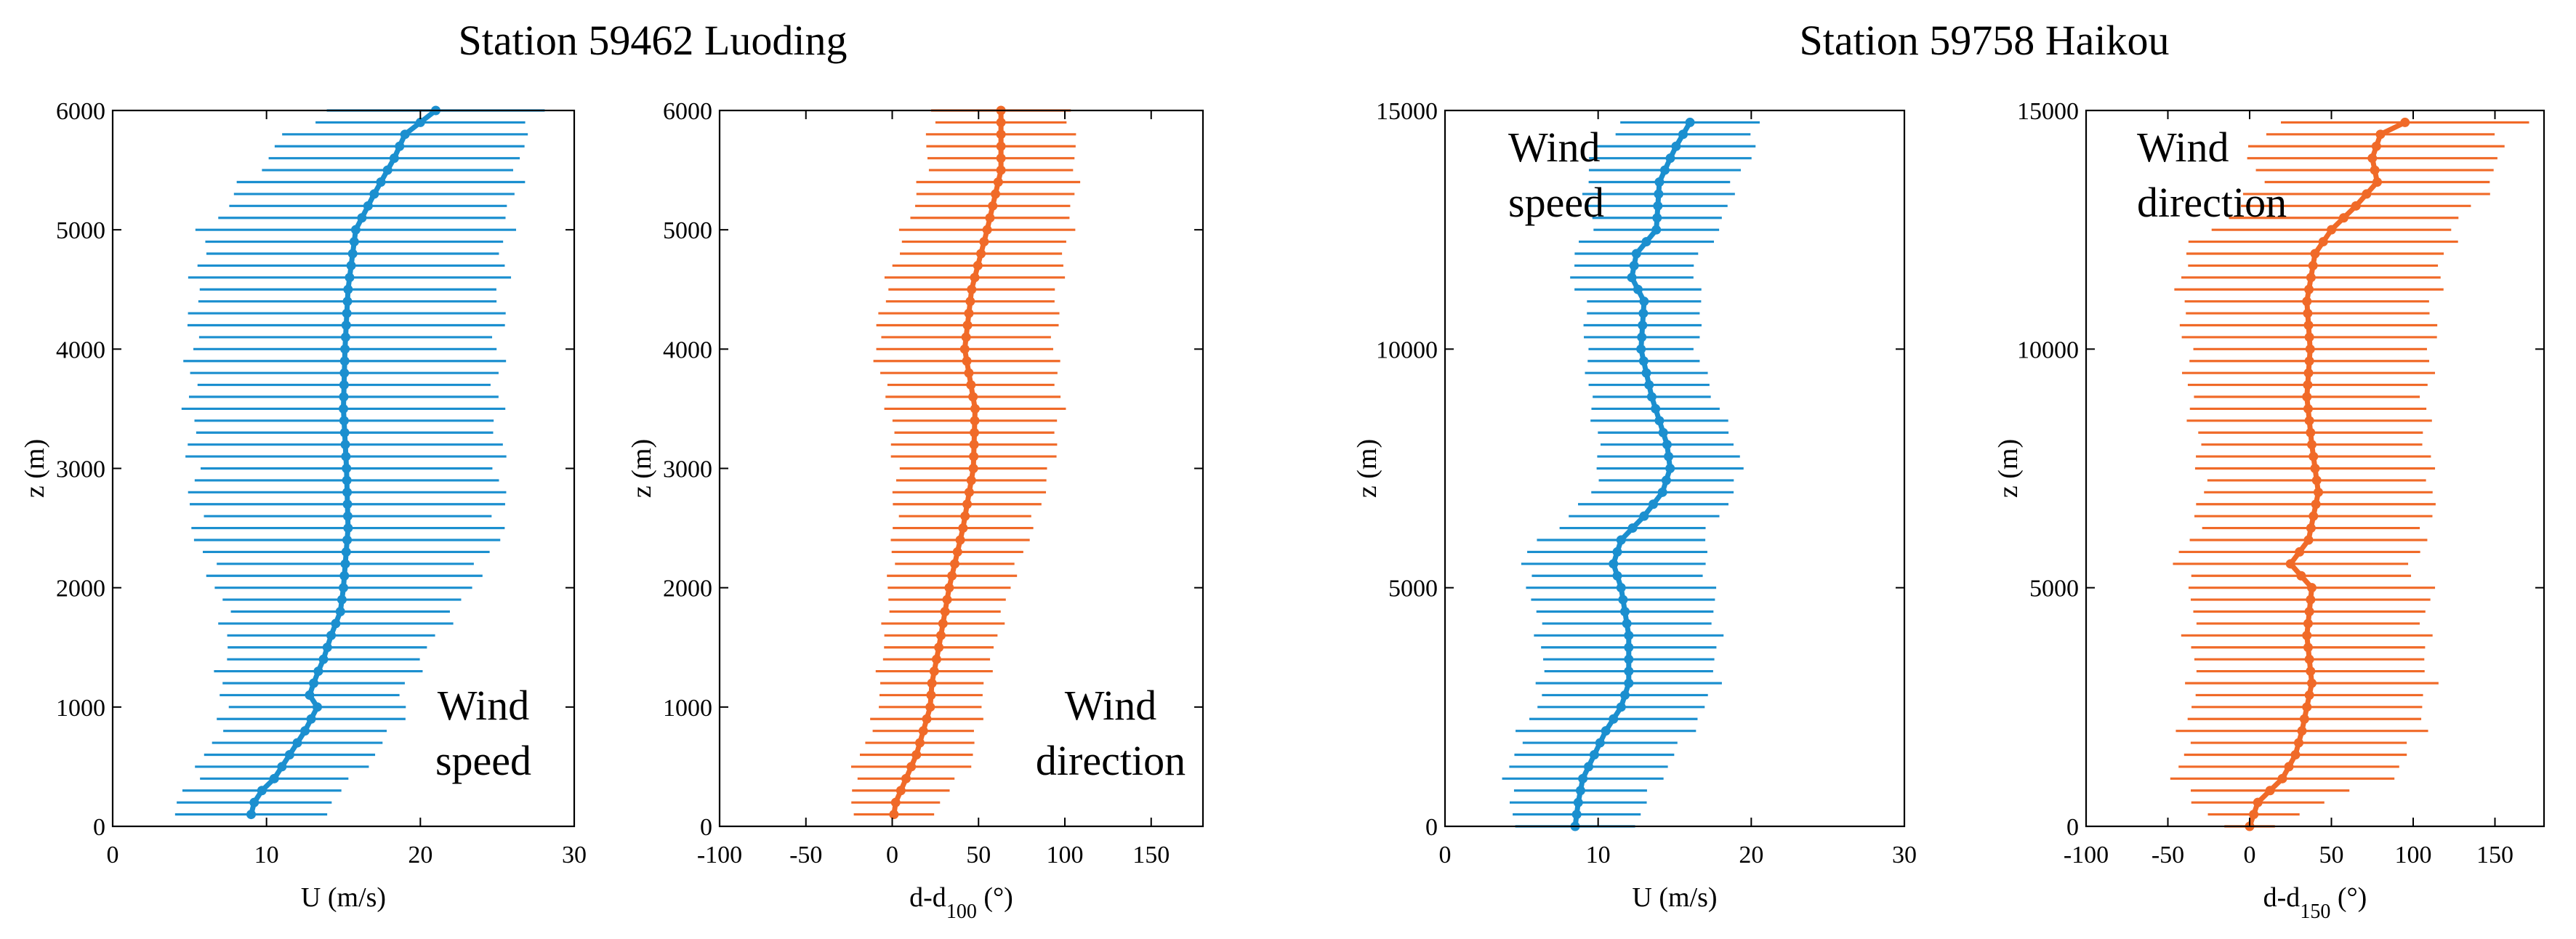 Image resolution: width=2576 pixels, height=939 pixels. What do you see at coordinates (80, 589) in the screenshot?
I see `y-tick-label: 2000` at bounding box center [80, 589].